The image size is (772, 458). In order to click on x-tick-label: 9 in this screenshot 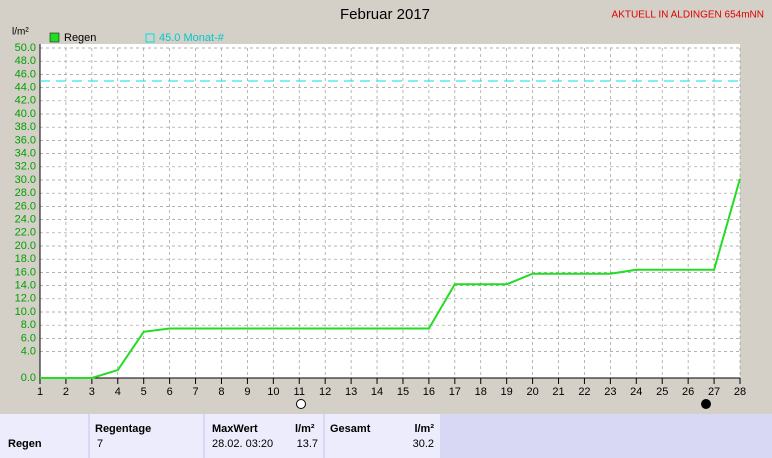, I will do `click(247, 392)`.